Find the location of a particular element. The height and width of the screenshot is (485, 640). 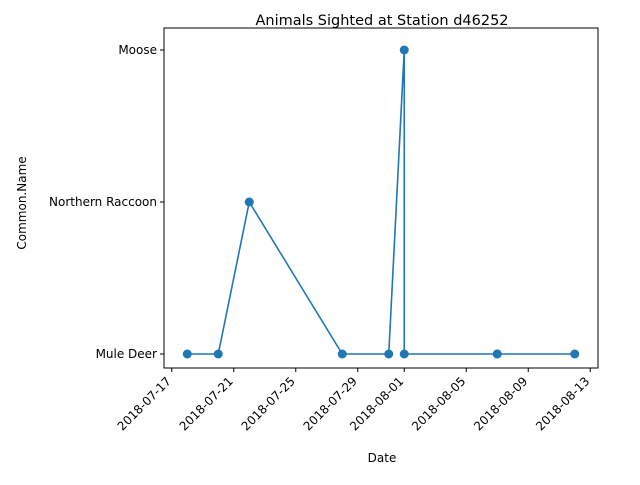

y-tick-label: Mule Deer is located at coordinates (126, 354).